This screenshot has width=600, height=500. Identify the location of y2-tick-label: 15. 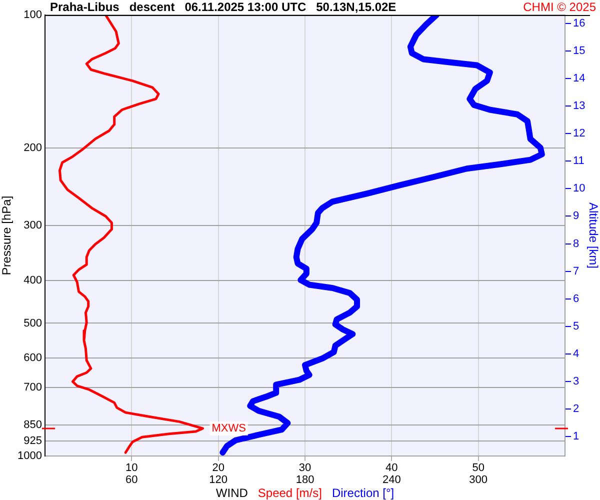
(579, 50).